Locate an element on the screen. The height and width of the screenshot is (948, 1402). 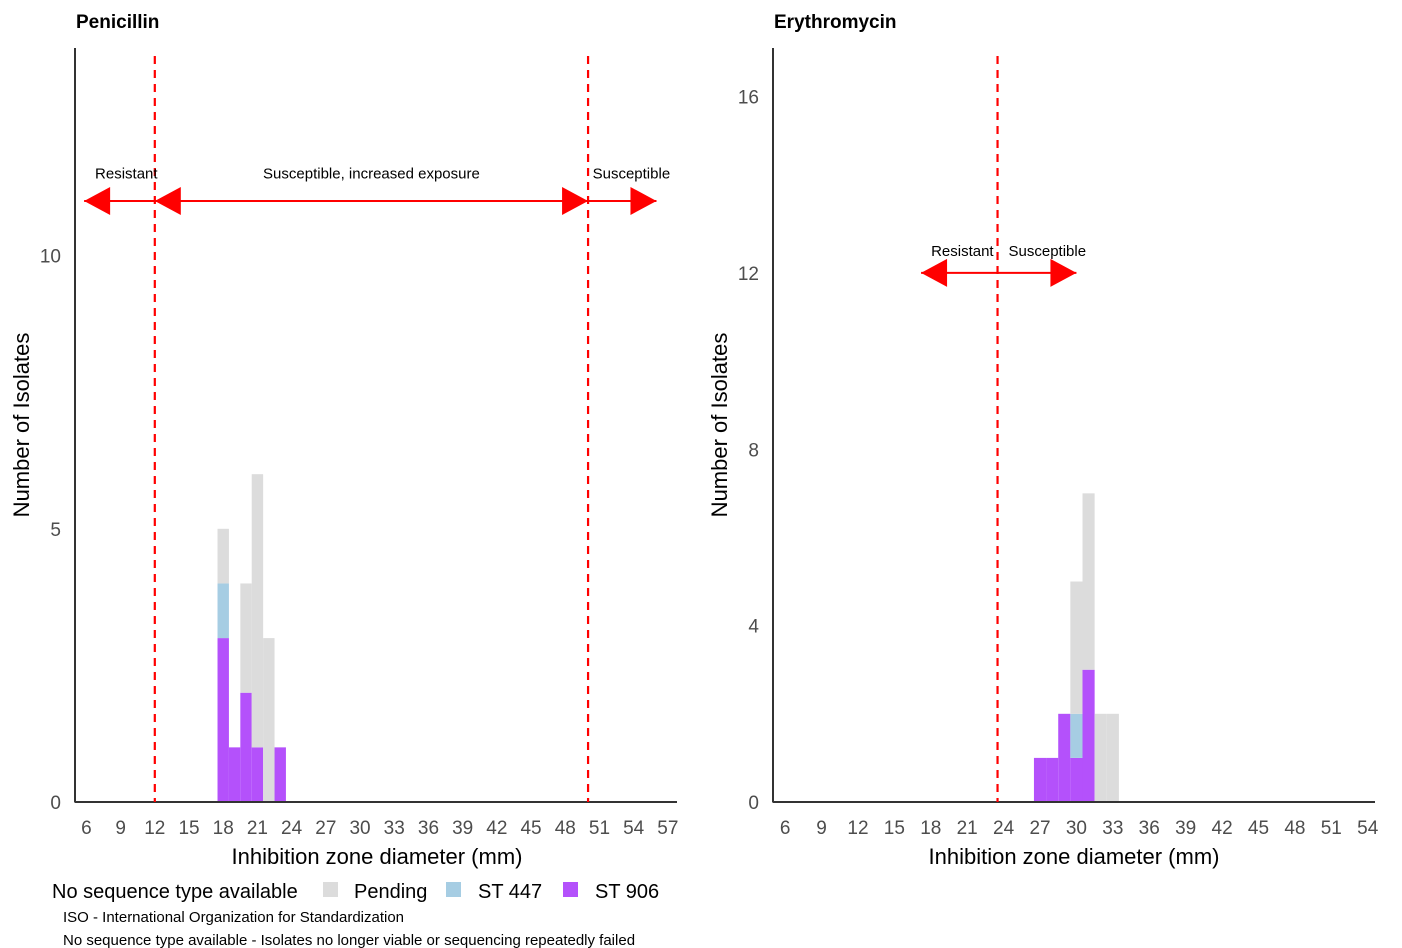
penicillin-y-tick-label: 0 is located at coordinates (55, 803).